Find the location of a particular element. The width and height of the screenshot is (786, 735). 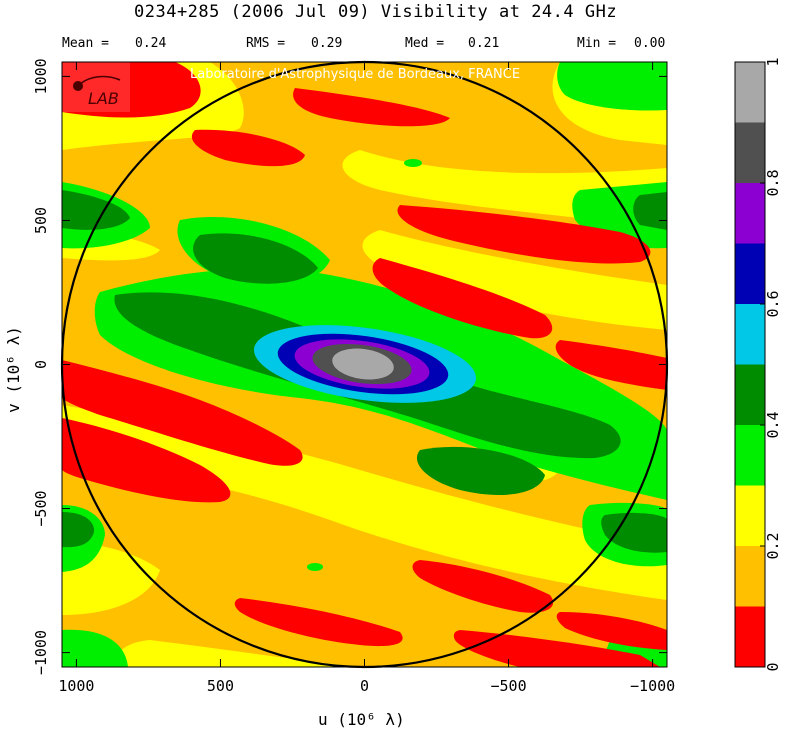

stat-med-label: Med = is located at coordinates (425, 43).